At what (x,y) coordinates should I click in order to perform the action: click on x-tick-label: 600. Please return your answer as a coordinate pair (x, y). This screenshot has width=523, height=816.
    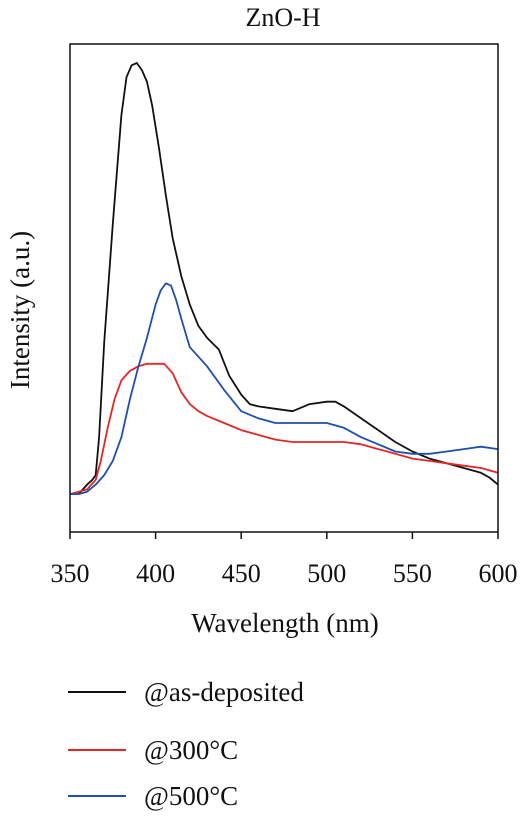
    Looking at the image, I should click on (498, 573).